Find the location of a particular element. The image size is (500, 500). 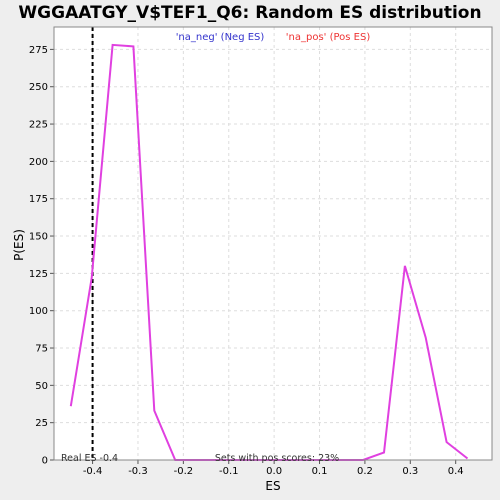

legend-neg-es: 'na_neg' (Neg ES) is located at coordinates (220, 37).